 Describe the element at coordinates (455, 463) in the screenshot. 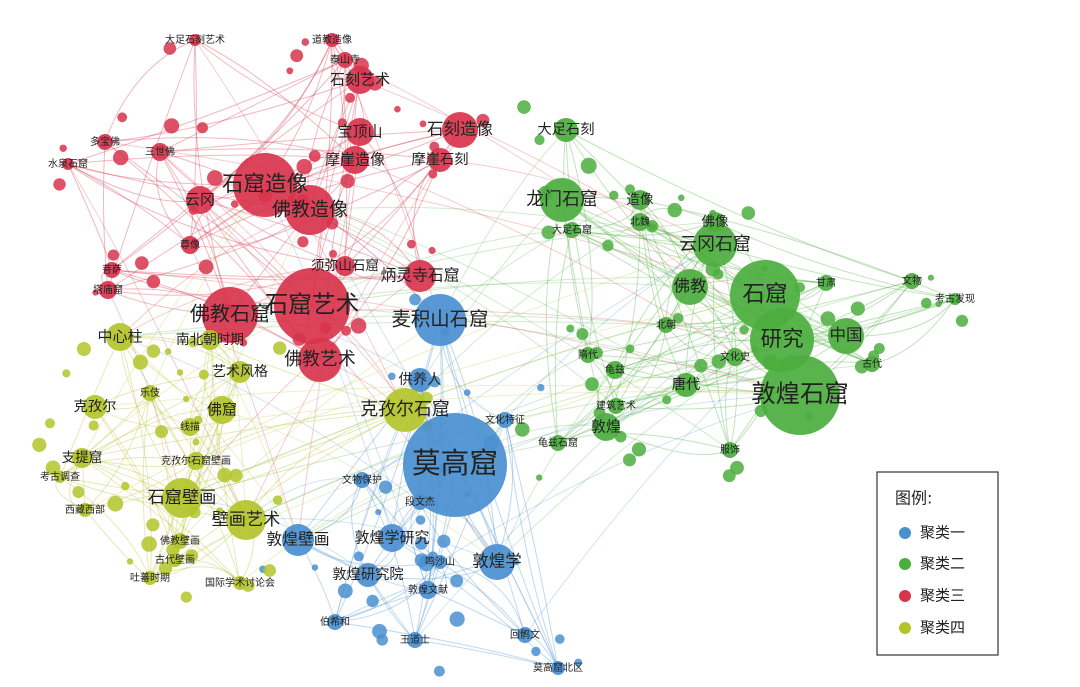

I see `node-label: 莫高窟` at that location.